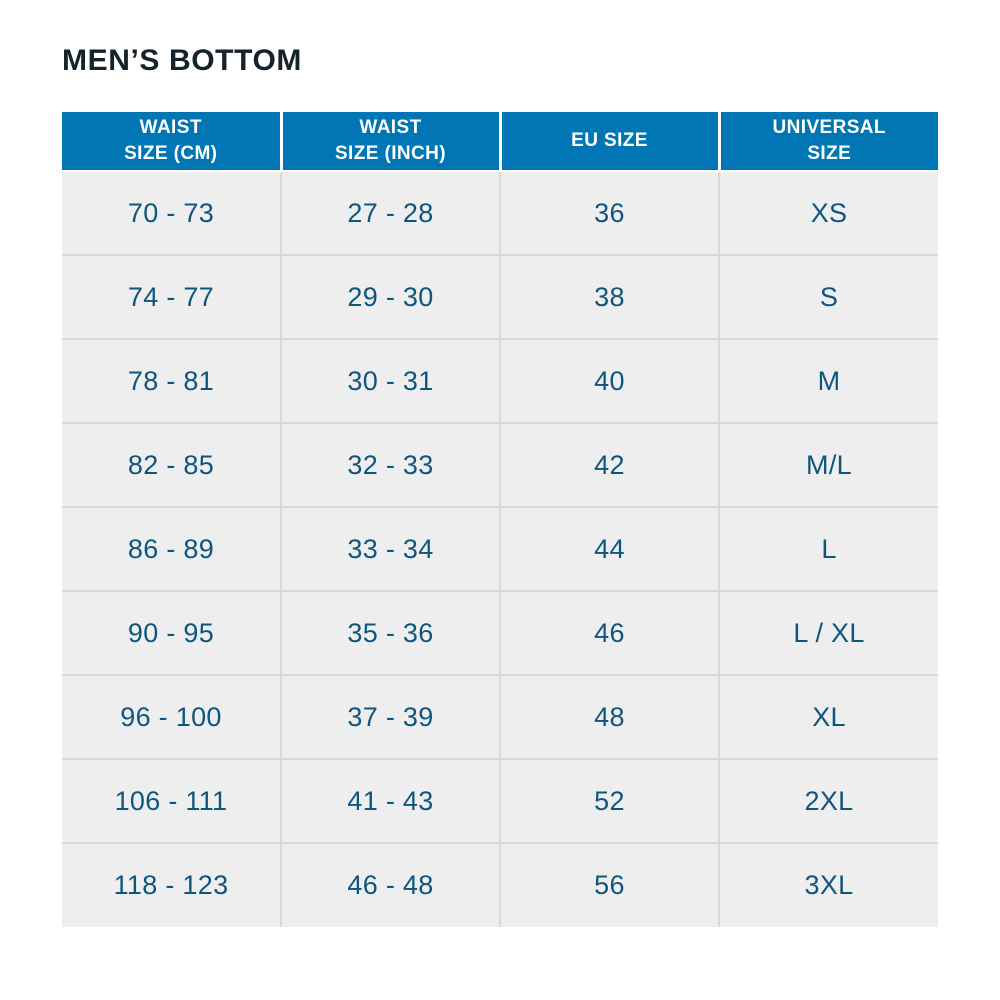  I want to click on cell-eu-size: 42, so click(609, 464).